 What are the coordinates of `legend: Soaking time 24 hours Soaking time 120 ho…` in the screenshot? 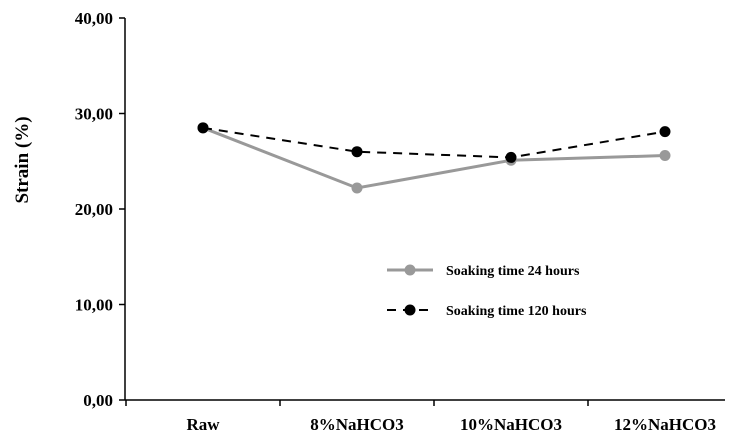 It's located at (487, 291).